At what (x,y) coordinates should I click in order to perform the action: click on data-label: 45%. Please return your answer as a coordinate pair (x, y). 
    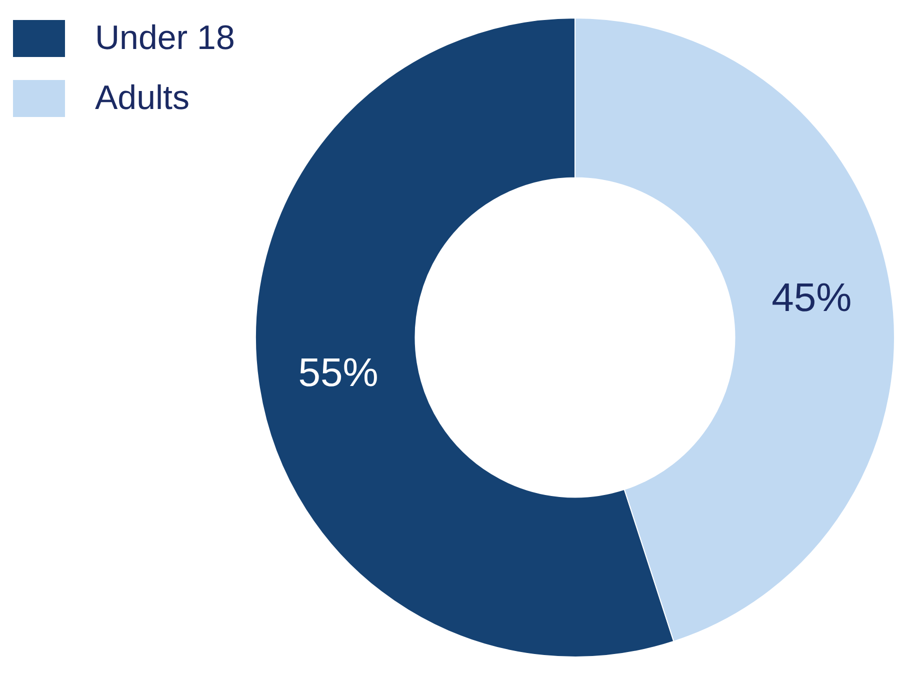
    Looking at the image, I should click on (812, 298).